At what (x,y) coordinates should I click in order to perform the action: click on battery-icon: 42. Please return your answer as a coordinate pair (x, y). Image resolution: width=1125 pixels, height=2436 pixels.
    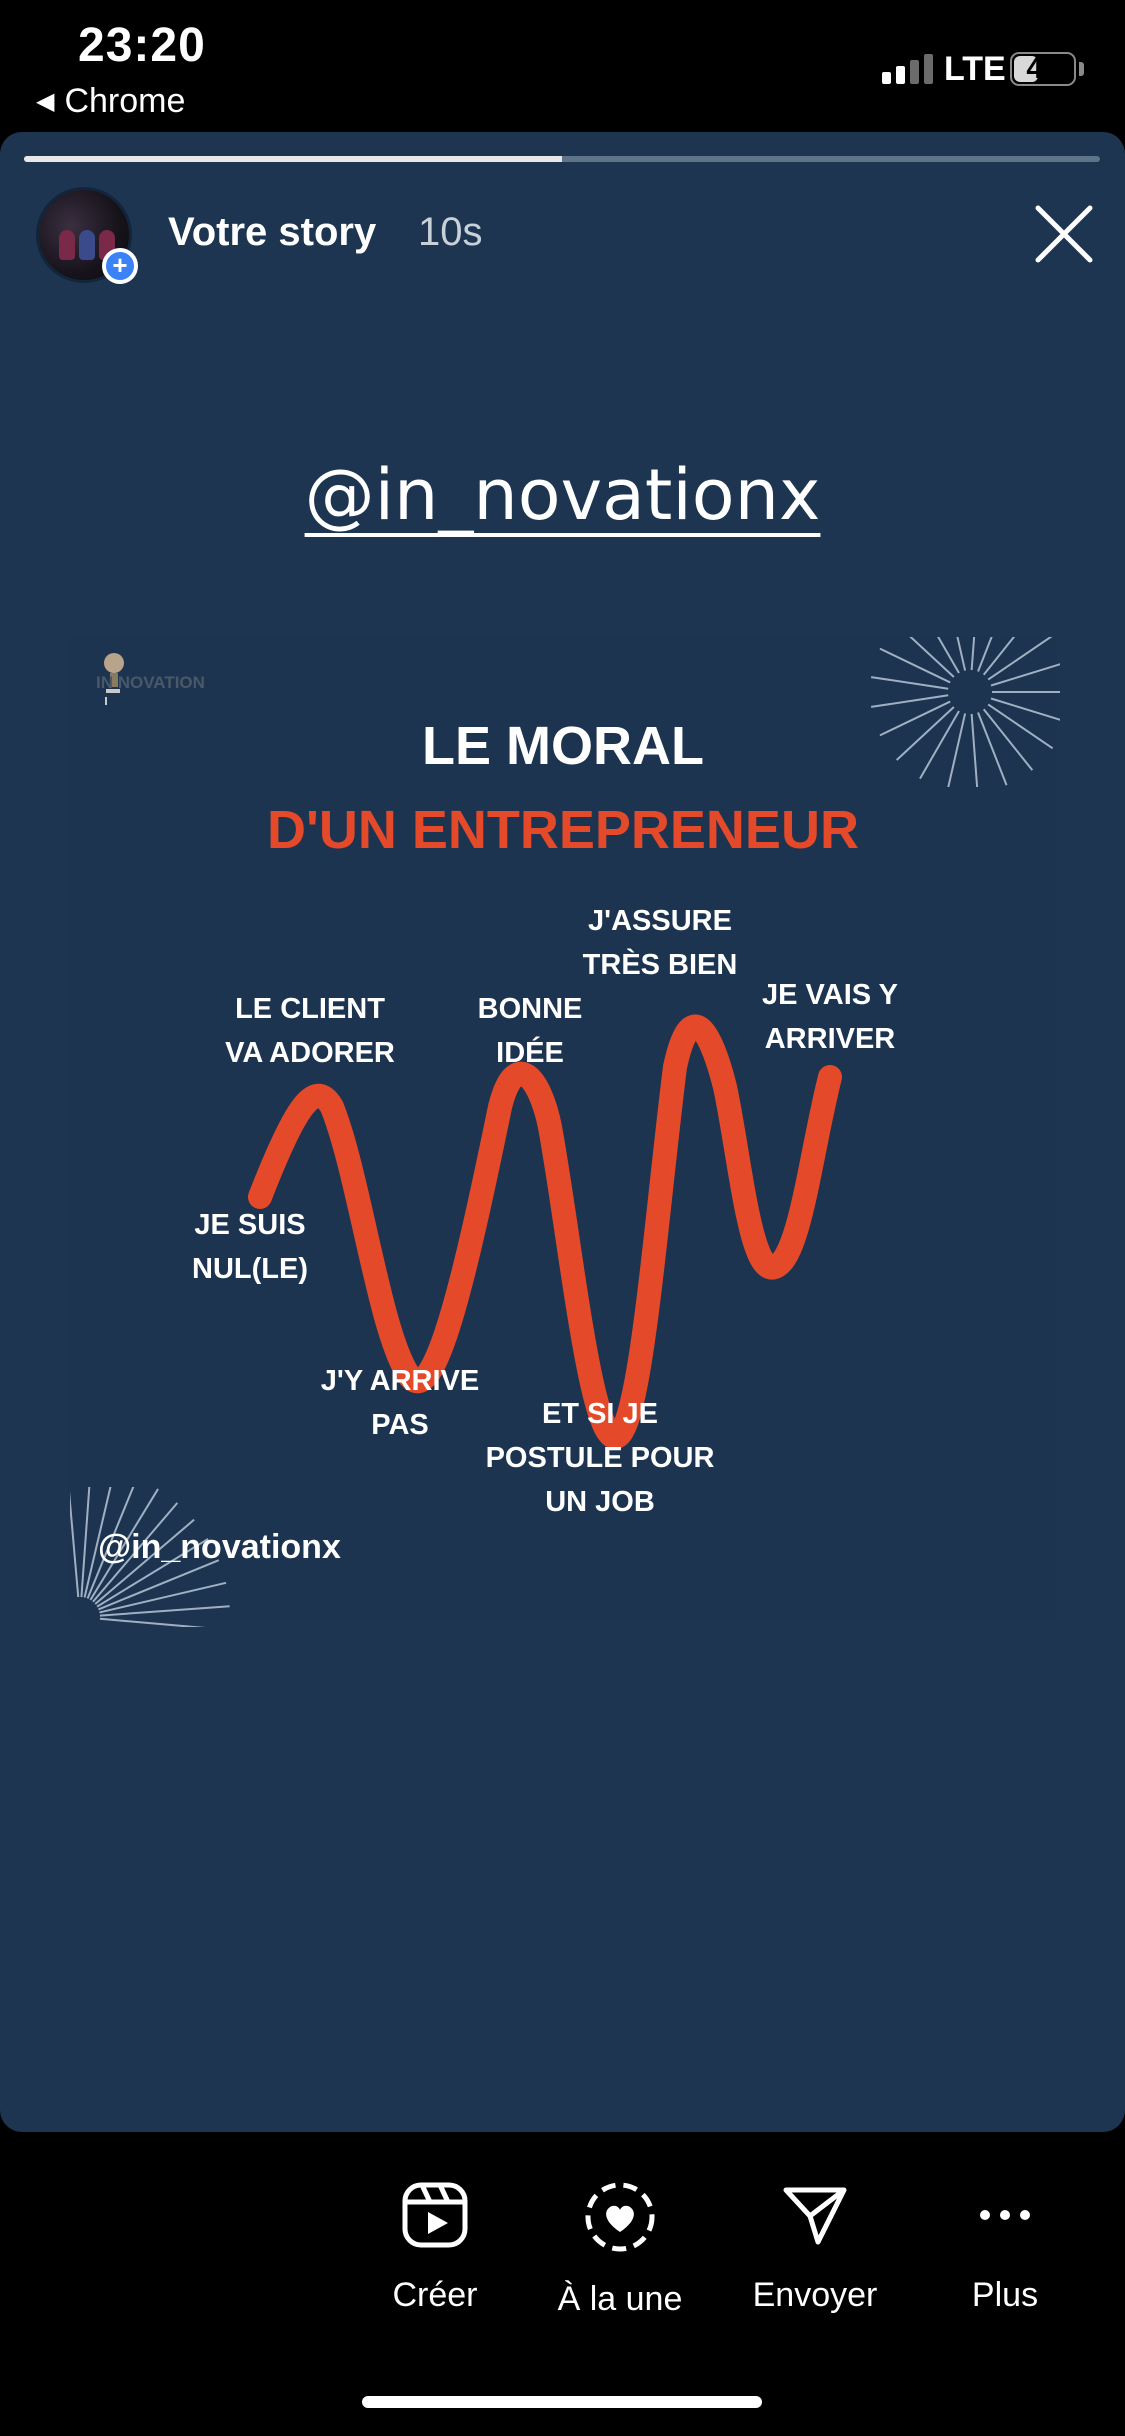
    Looking at the image, I should click on (1043, 69).